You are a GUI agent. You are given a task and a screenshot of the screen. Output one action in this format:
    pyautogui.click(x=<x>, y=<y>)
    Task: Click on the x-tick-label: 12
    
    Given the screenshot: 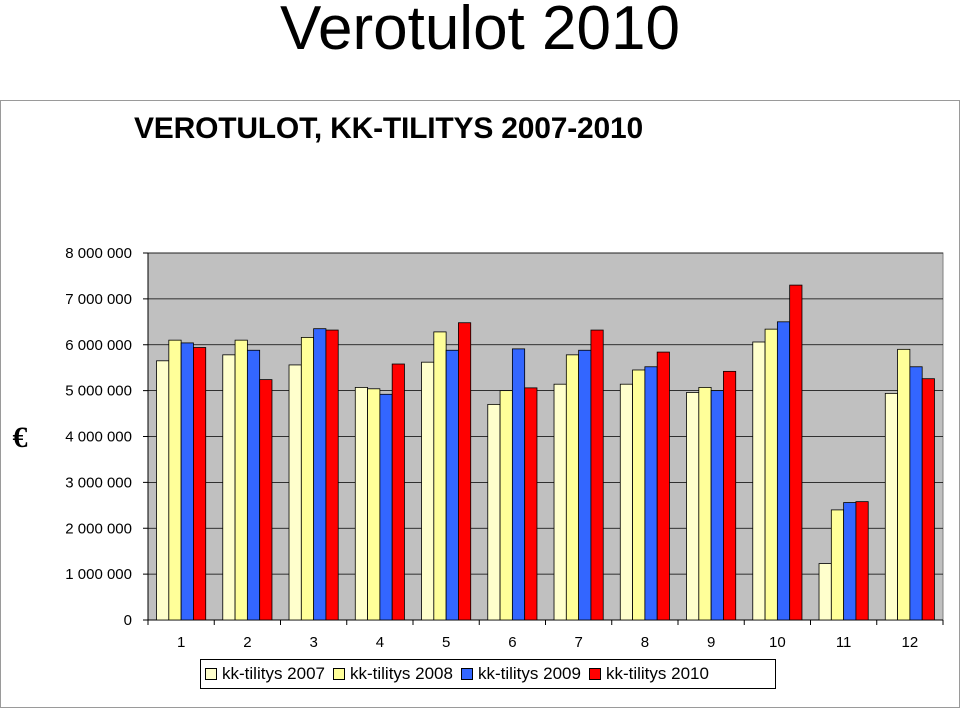 What is the action you would take?
    pyautogui.click(x=910, y=642)
    